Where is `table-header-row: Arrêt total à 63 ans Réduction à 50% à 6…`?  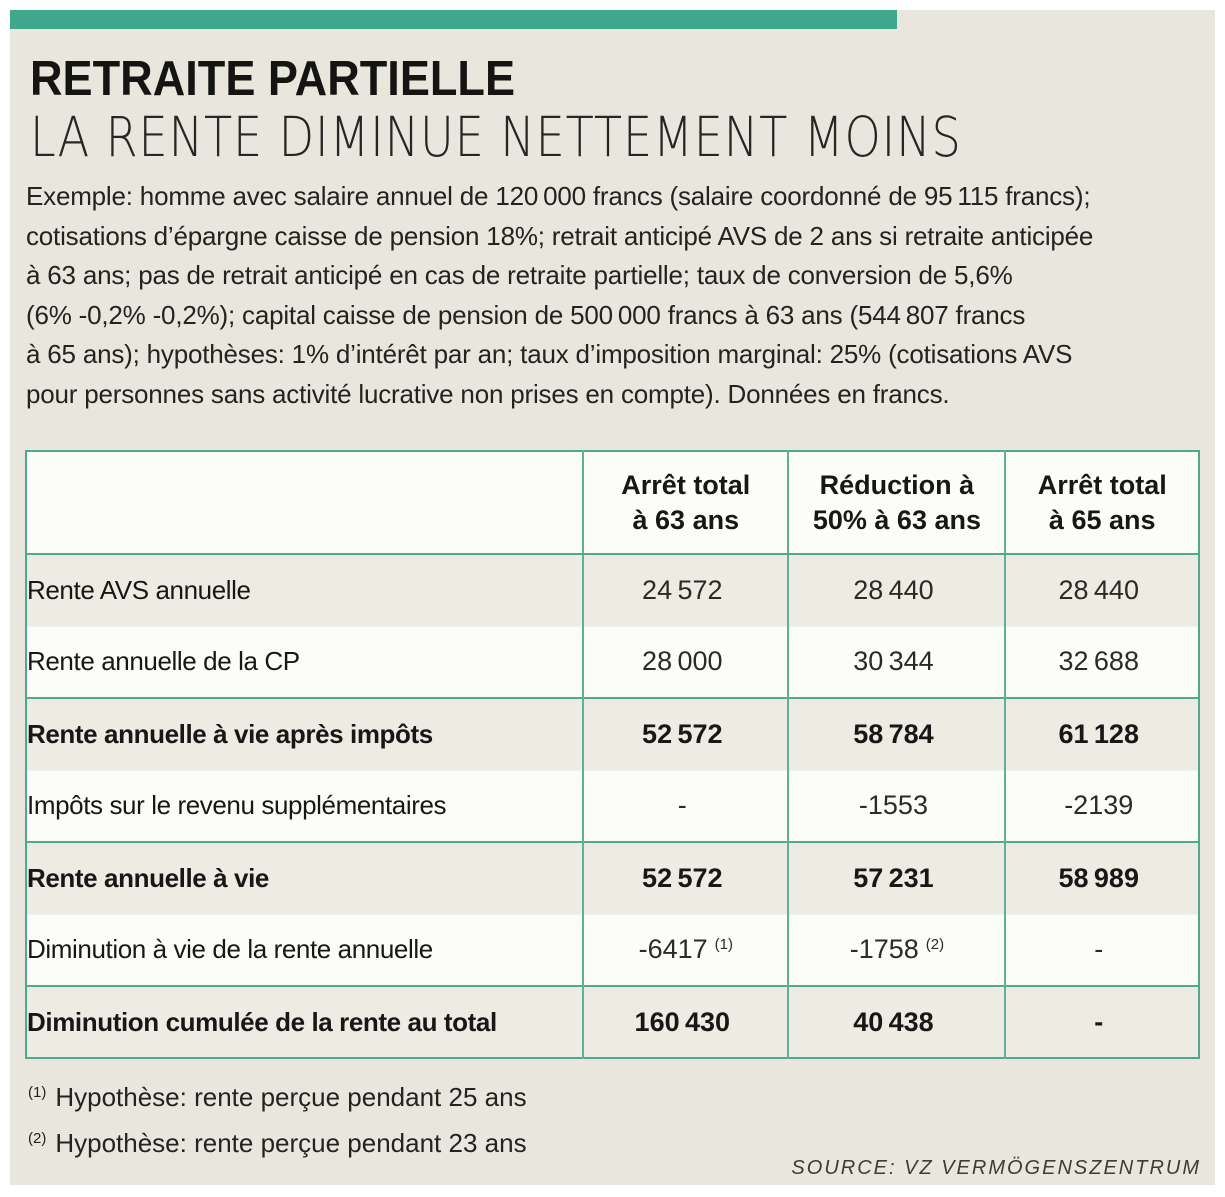
table-header-row: Arrêt total à 63 ans Réduction à 50% à 6… is located at coordinates (612, 503).